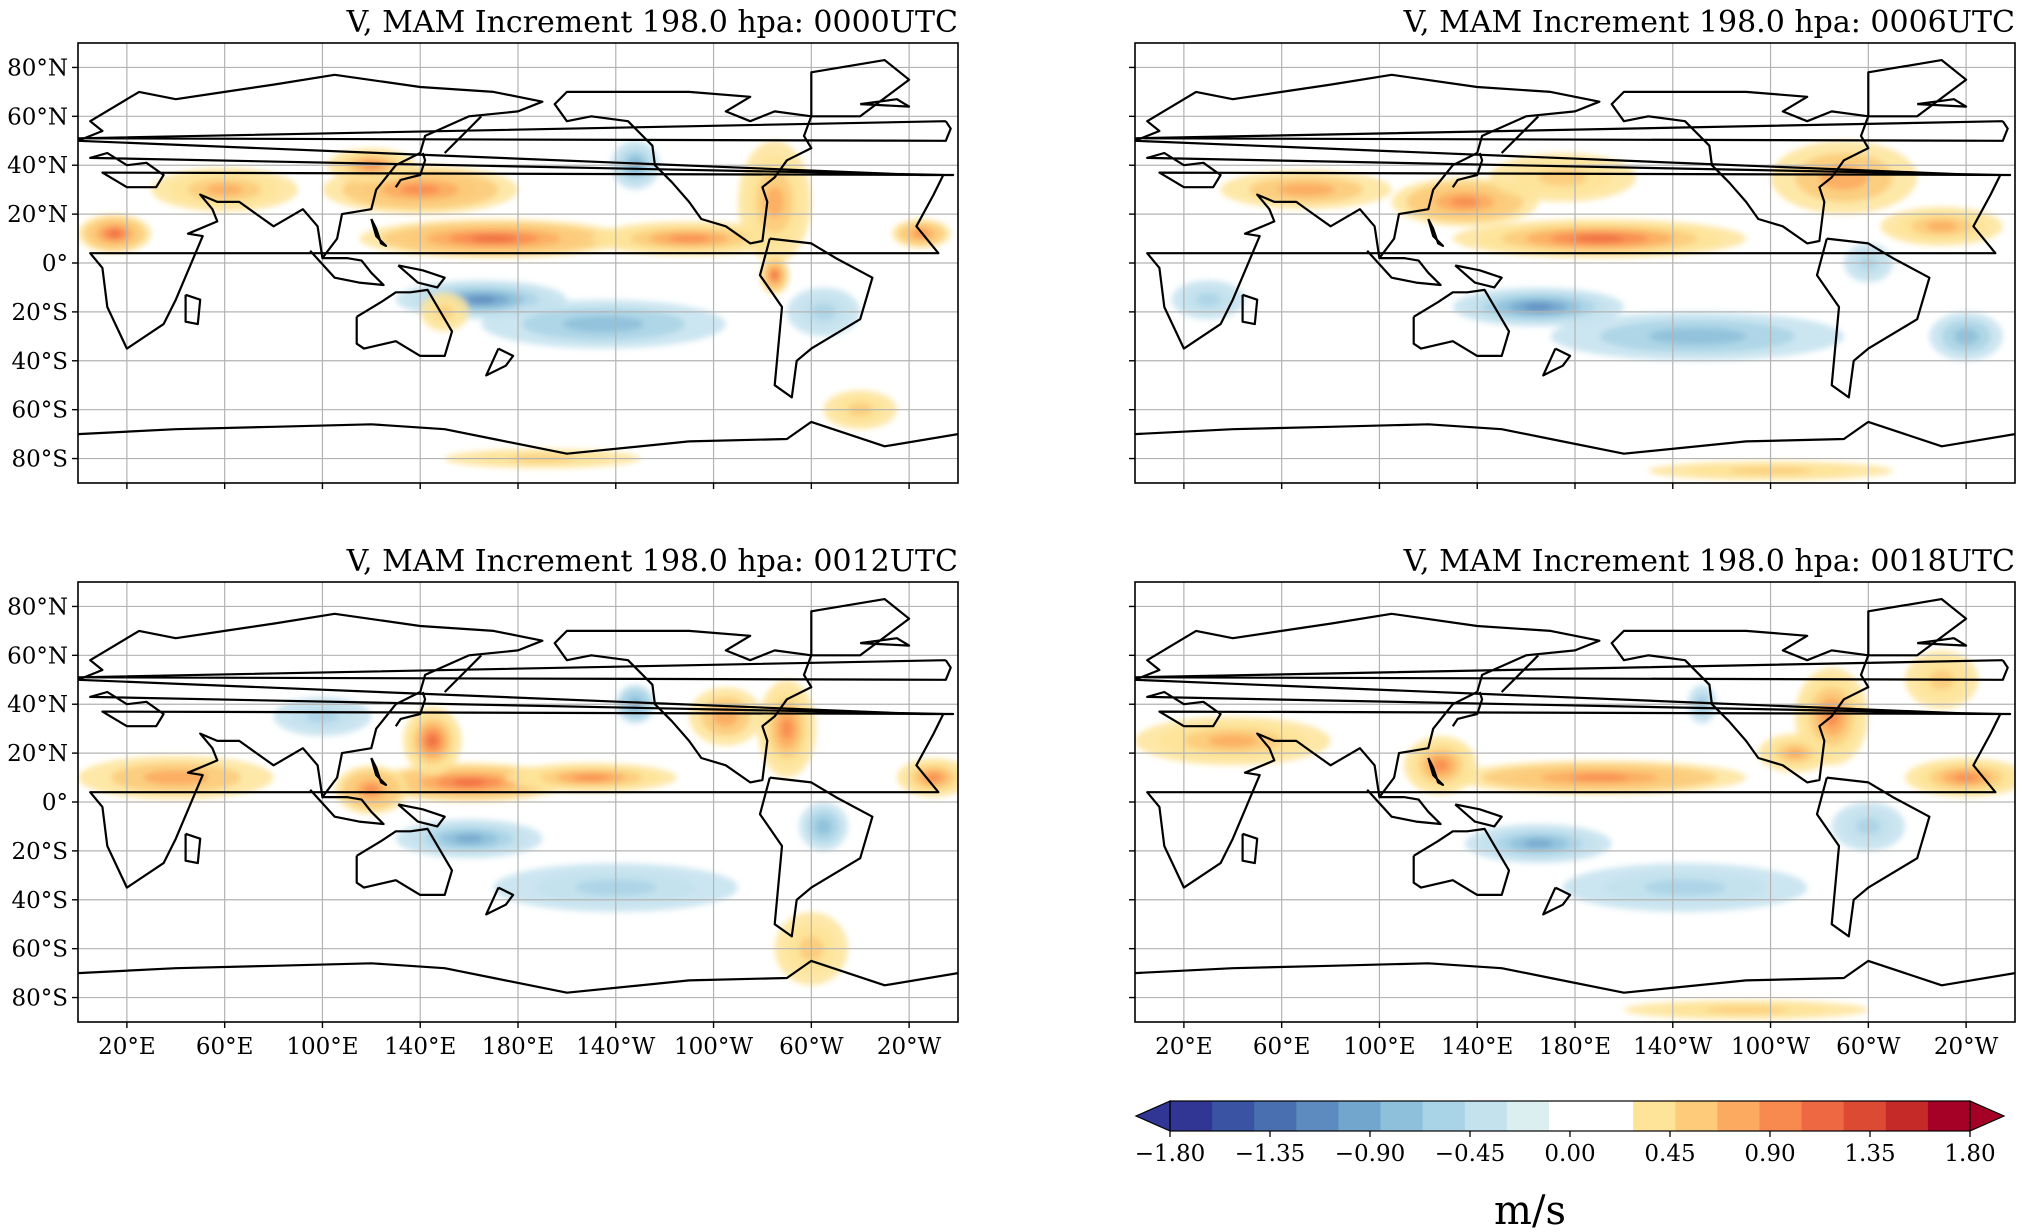  I want to click on colorbar-units-label: m/s, so click(1530, 1210).